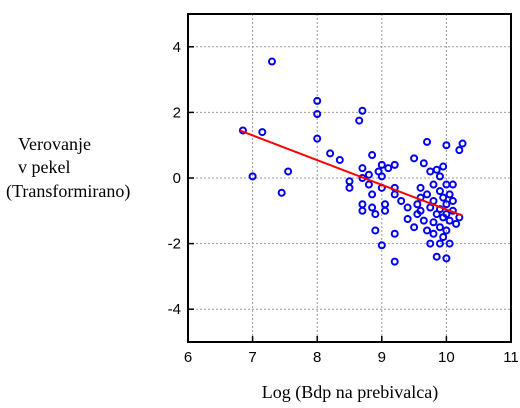 The width and height of the screenshot is (520, 408). What do you see at coordinates (44, 167) in the screenshot?
I see `y-axis-label-line-2: v pekel` at bounding box center [44, 167].